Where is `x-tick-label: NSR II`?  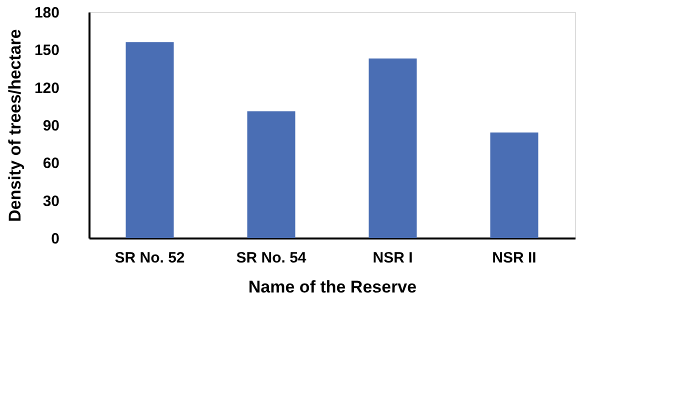 x-tick-label: NSR II is located at coordinates (514, 258).